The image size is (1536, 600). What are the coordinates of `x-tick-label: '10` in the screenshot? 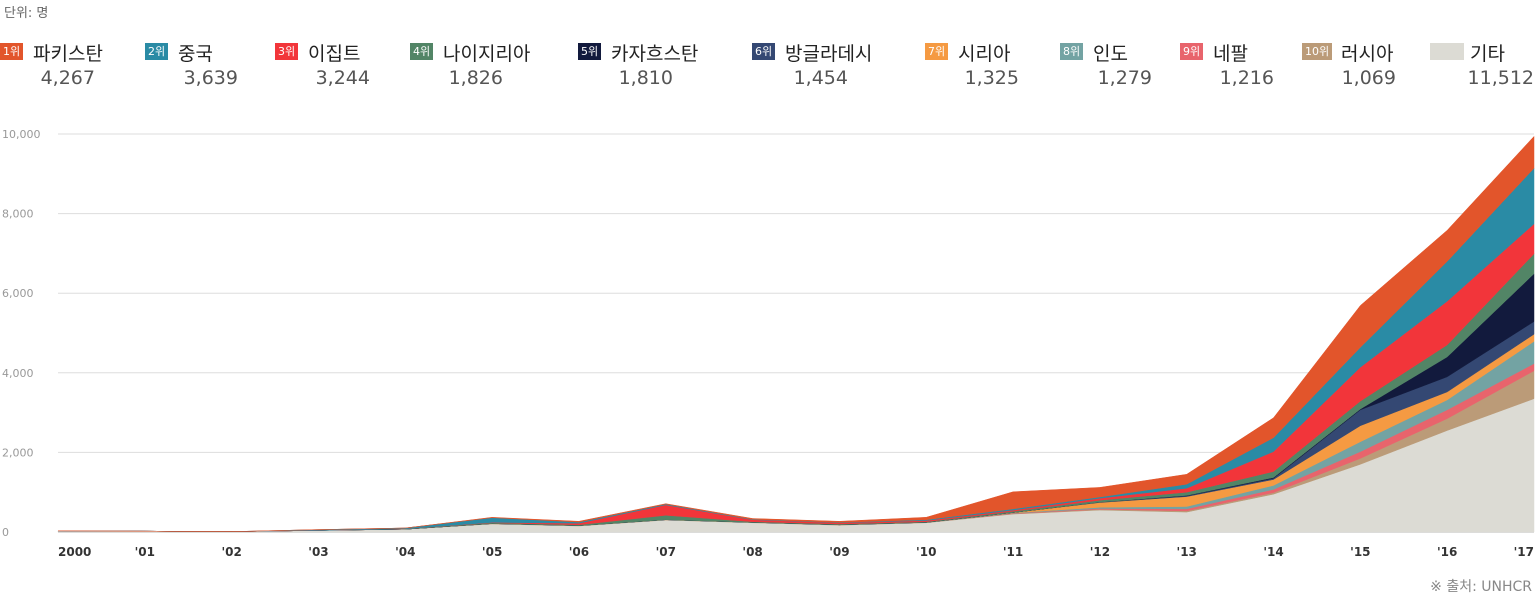 It's located at (926, 552).